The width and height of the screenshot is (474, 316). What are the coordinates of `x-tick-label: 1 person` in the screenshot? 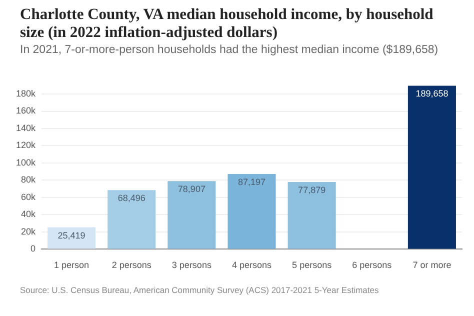 It's located at (72, 265).